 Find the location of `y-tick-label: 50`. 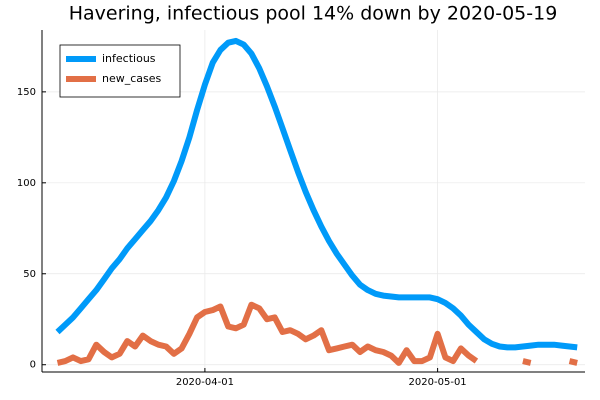

y-tick-label: 50 is located at coordinates (29, 274).